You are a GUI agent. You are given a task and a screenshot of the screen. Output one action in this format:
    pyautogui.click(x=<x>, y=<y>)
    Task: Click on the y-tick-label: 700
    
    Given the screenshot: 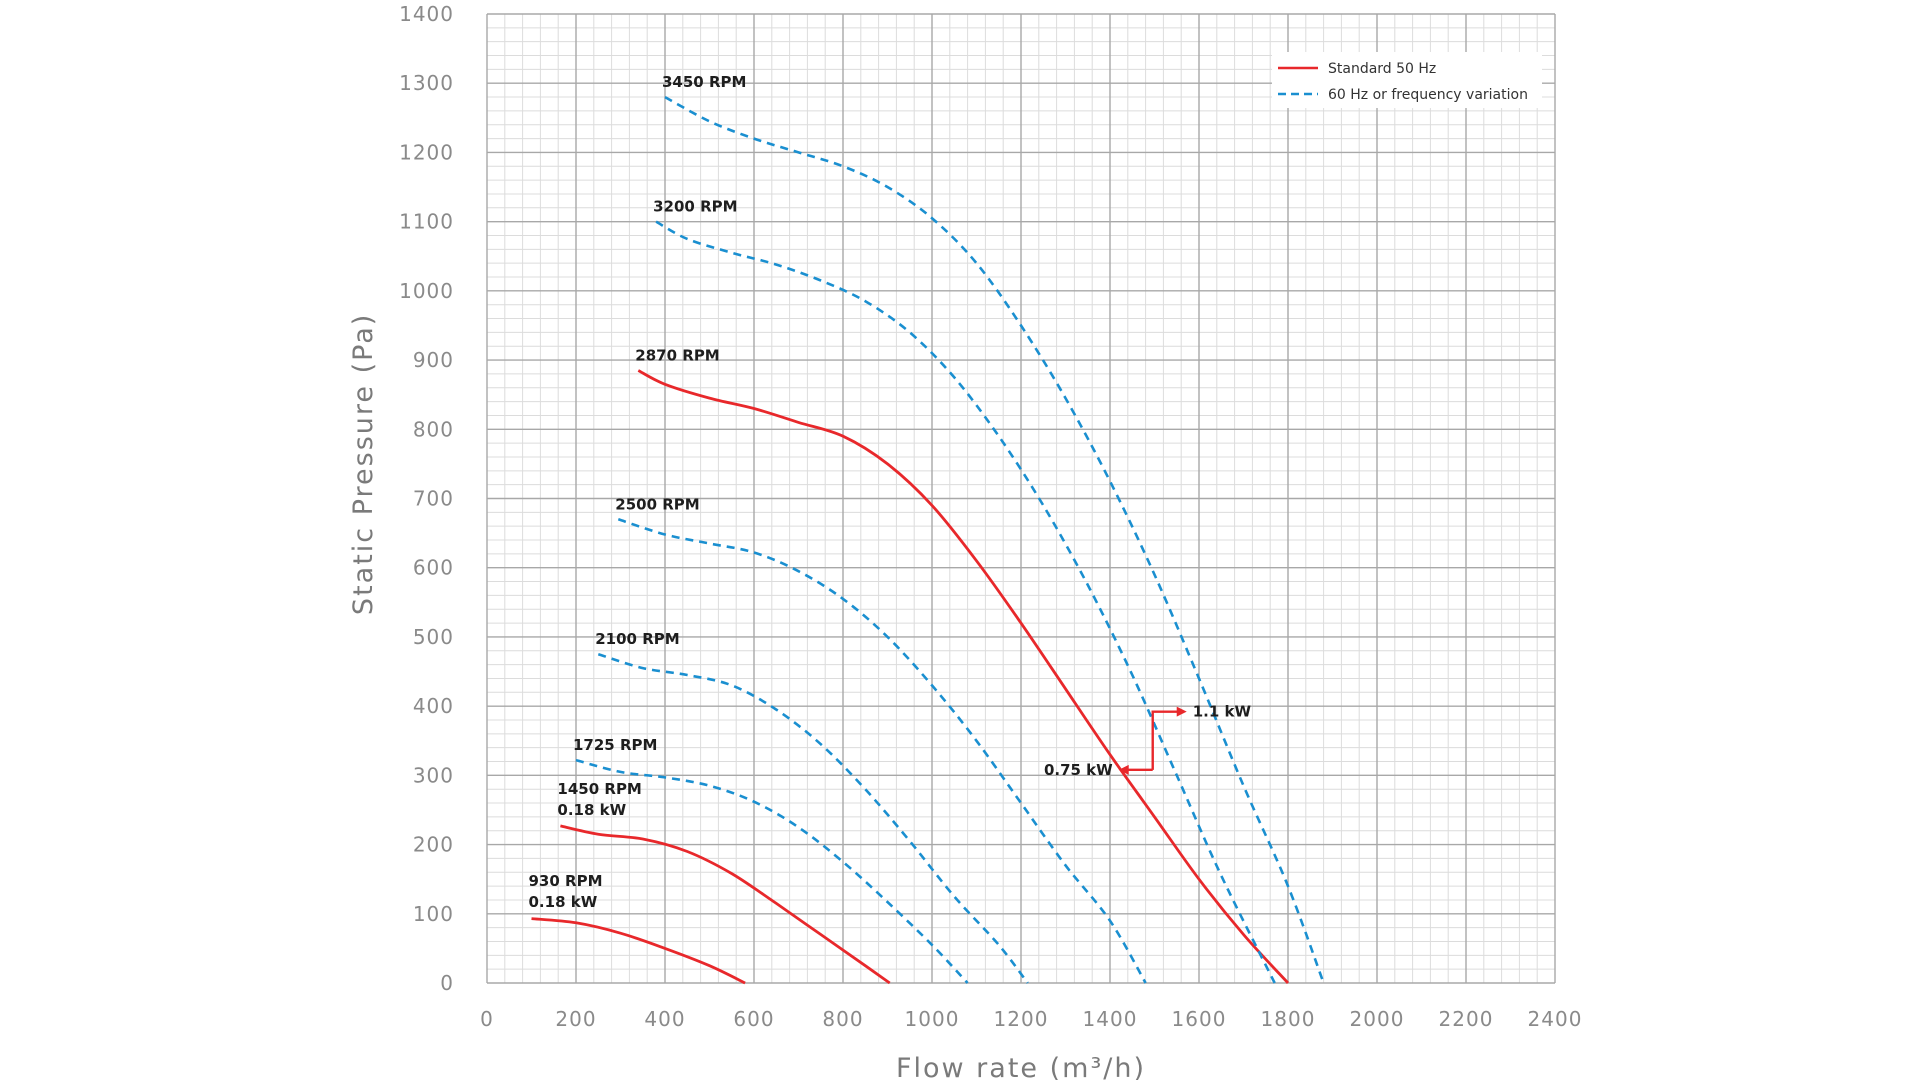 What is the action you would take?
    pyautogui.click(x=433, y=499)
    